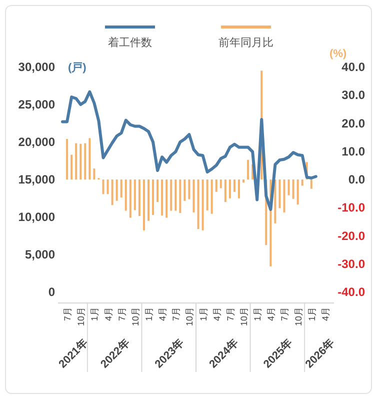 This screenshot has height=400, width=378. Describe the element at coordinates (352, 235) in the screenshot. I see `y2-tick-label: -20.0` at that location.